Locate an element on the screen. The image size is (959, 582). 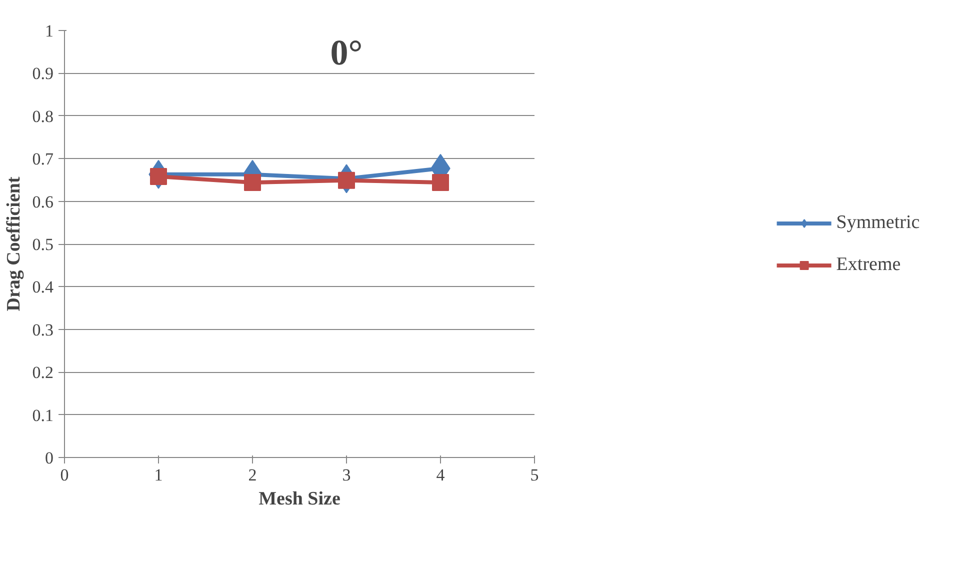
chart-title: 0° is located at coordinates (346, 52).